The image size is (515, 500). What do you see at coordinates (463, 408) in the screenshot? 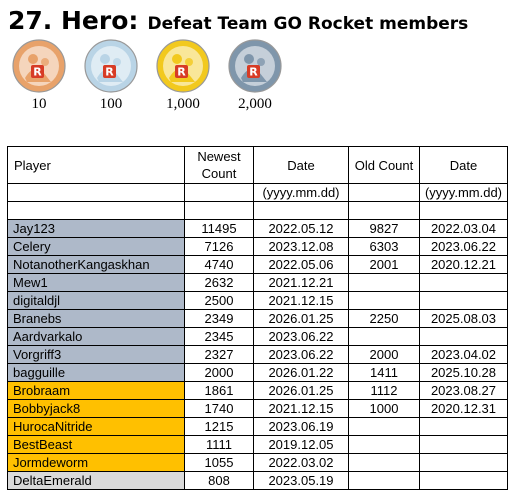
I see `old-date: 2020.12.31` at bounding box center [463, 408].